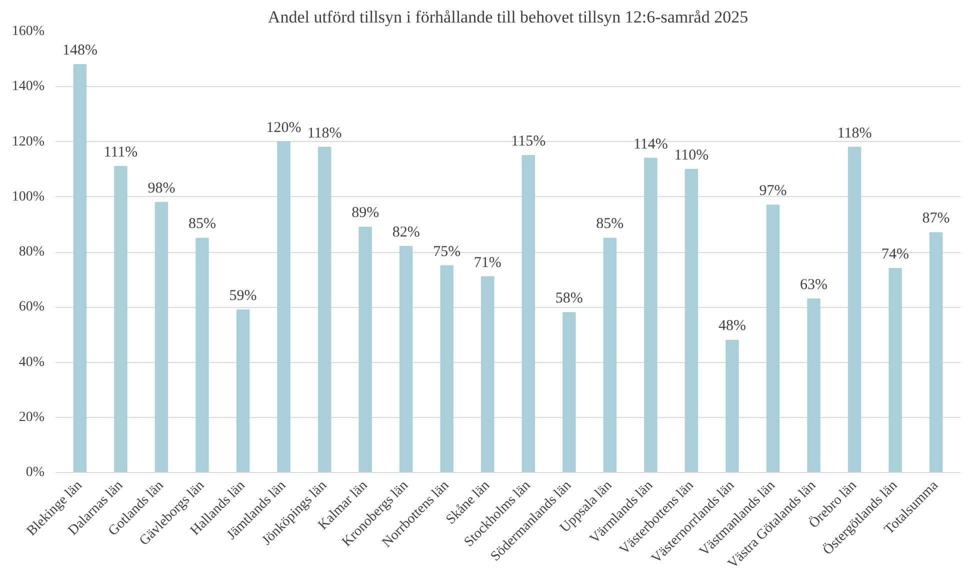 This screenshot has width=976, height=585. Describe the element at coordinates (447, 252) in the screenshot. I see `data-label: 75%` at that location.